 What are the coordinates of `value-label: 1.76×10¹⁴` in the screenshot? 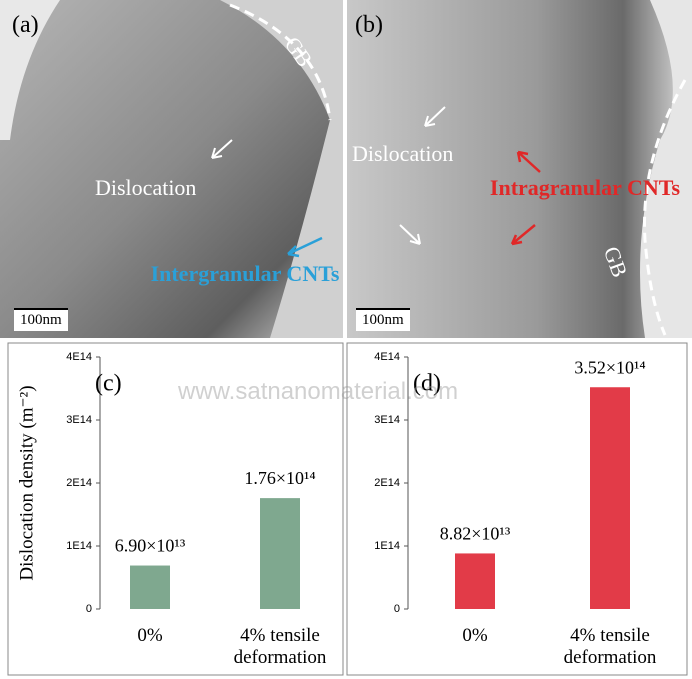 It's located at (279, 478).